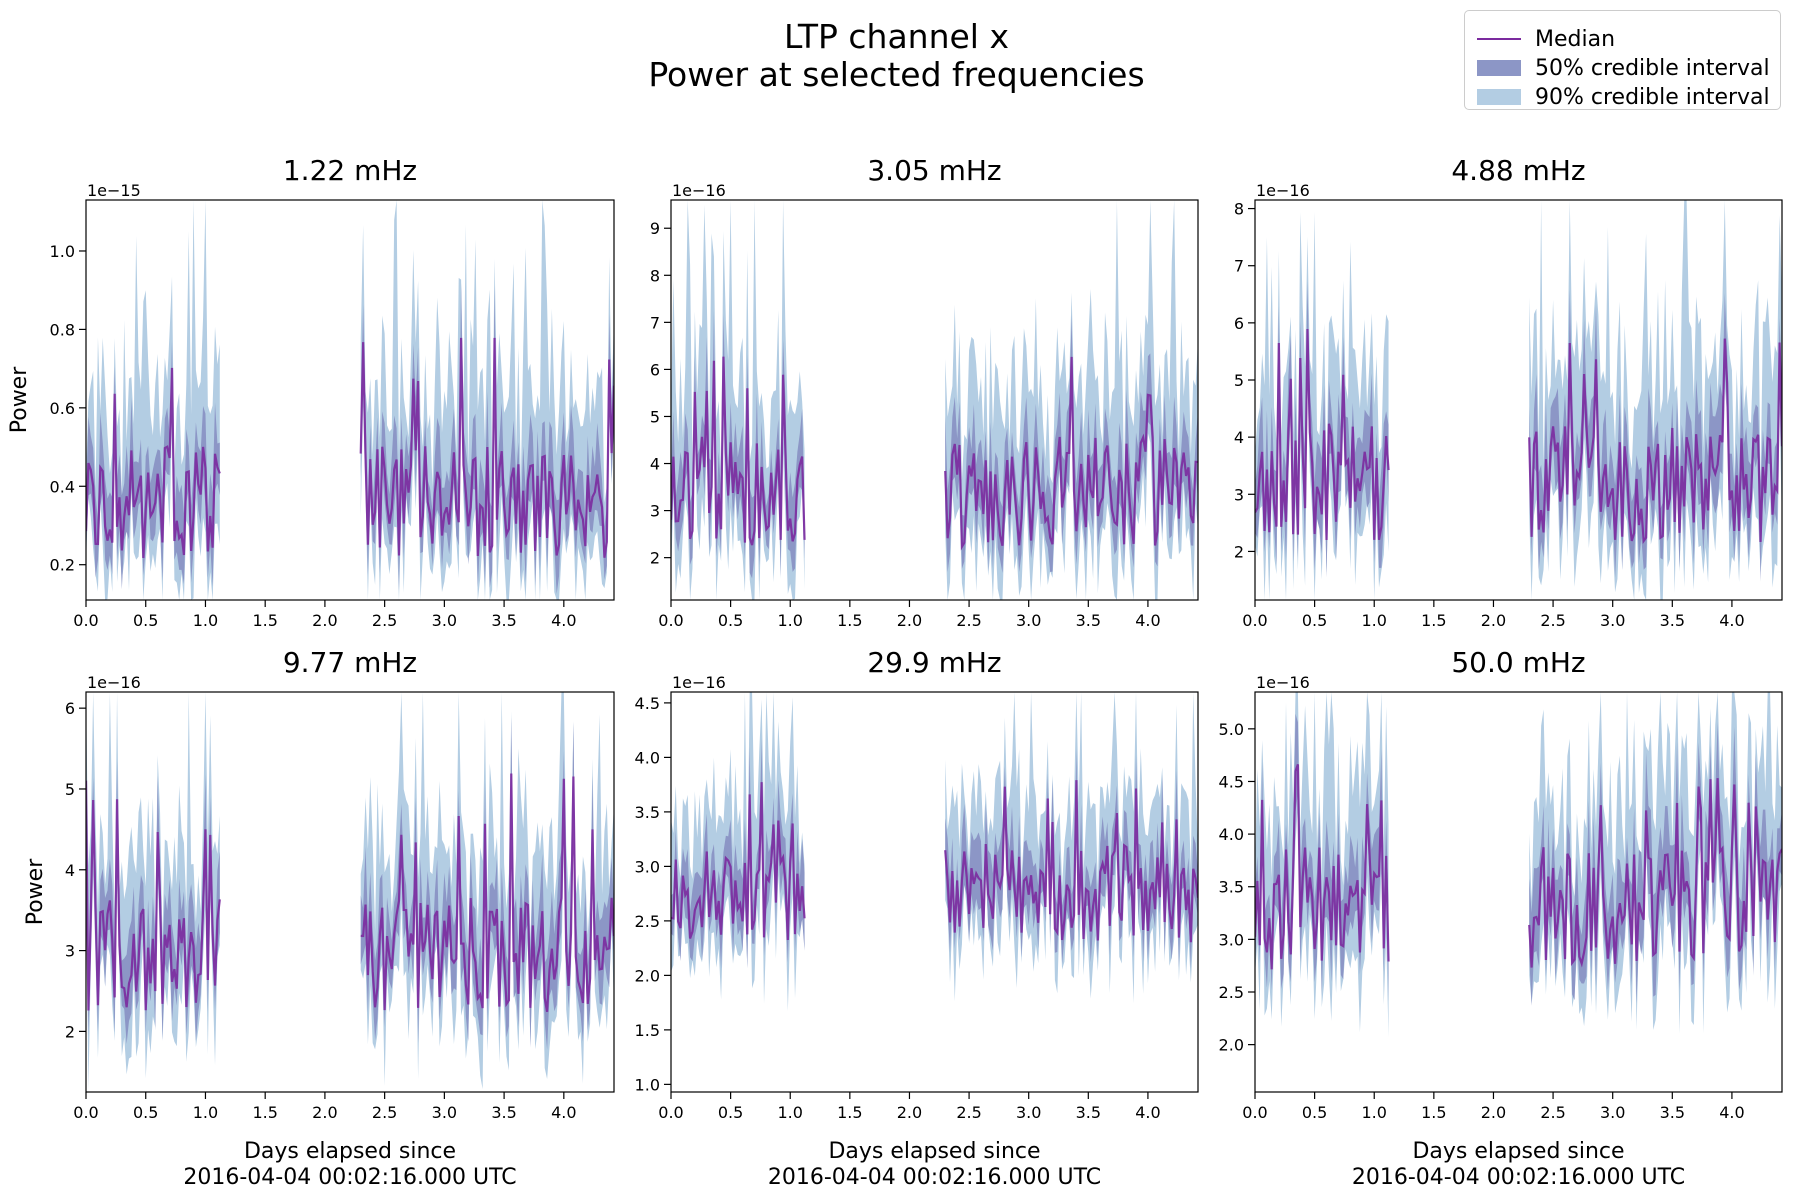  I want to click on y-tick-label: 0.8, so click(62, 329).